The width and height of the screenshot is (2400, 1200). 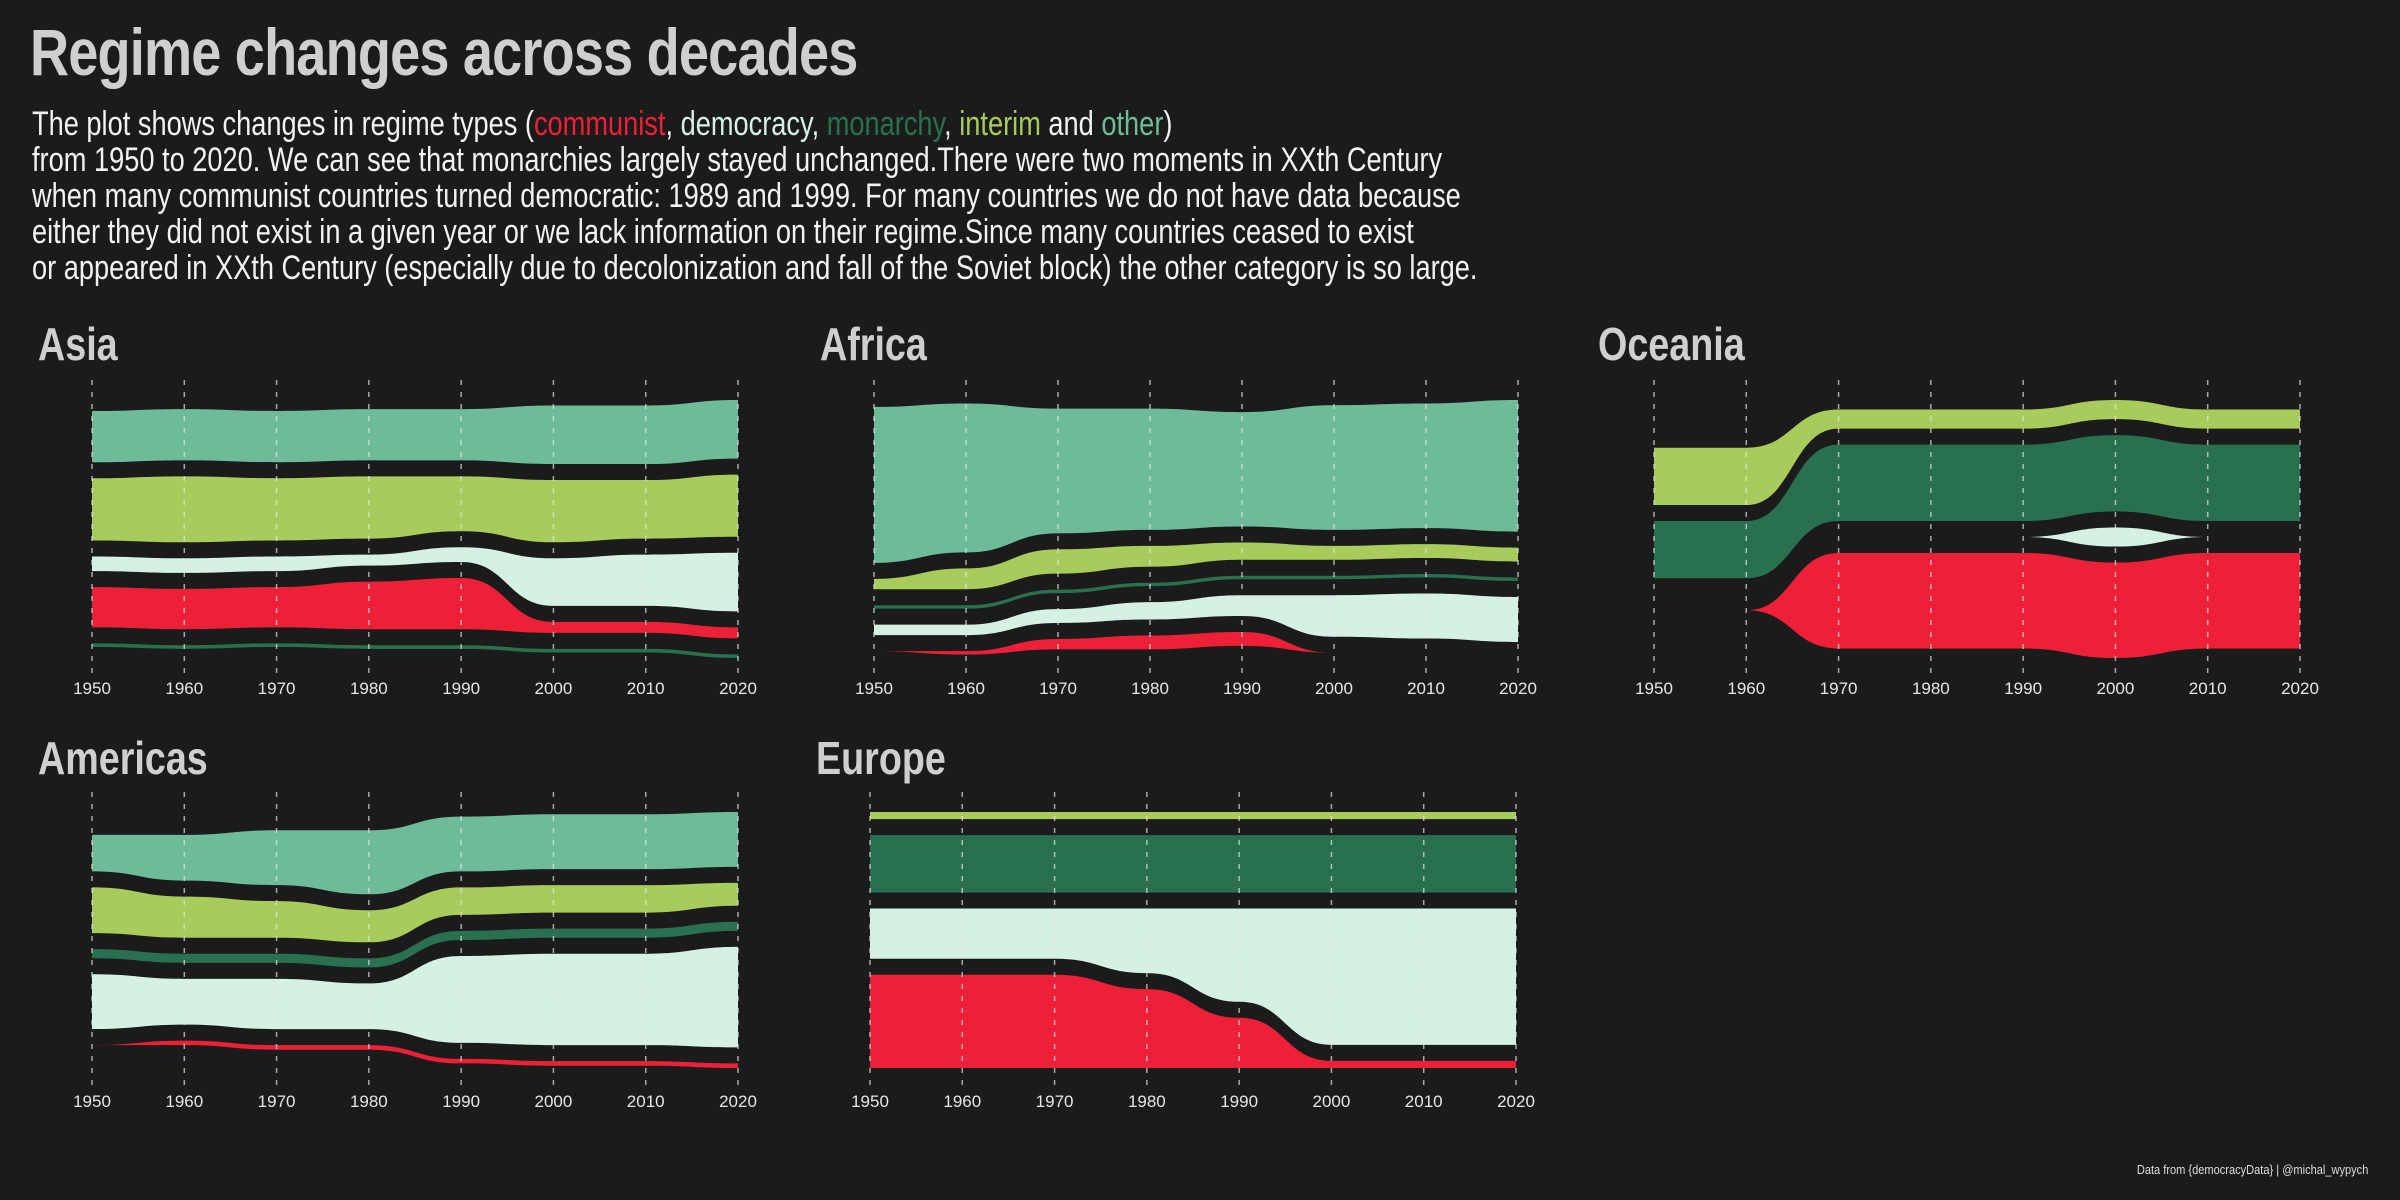 I want to click on panel-title: Asia, so click(x=78, y=343).